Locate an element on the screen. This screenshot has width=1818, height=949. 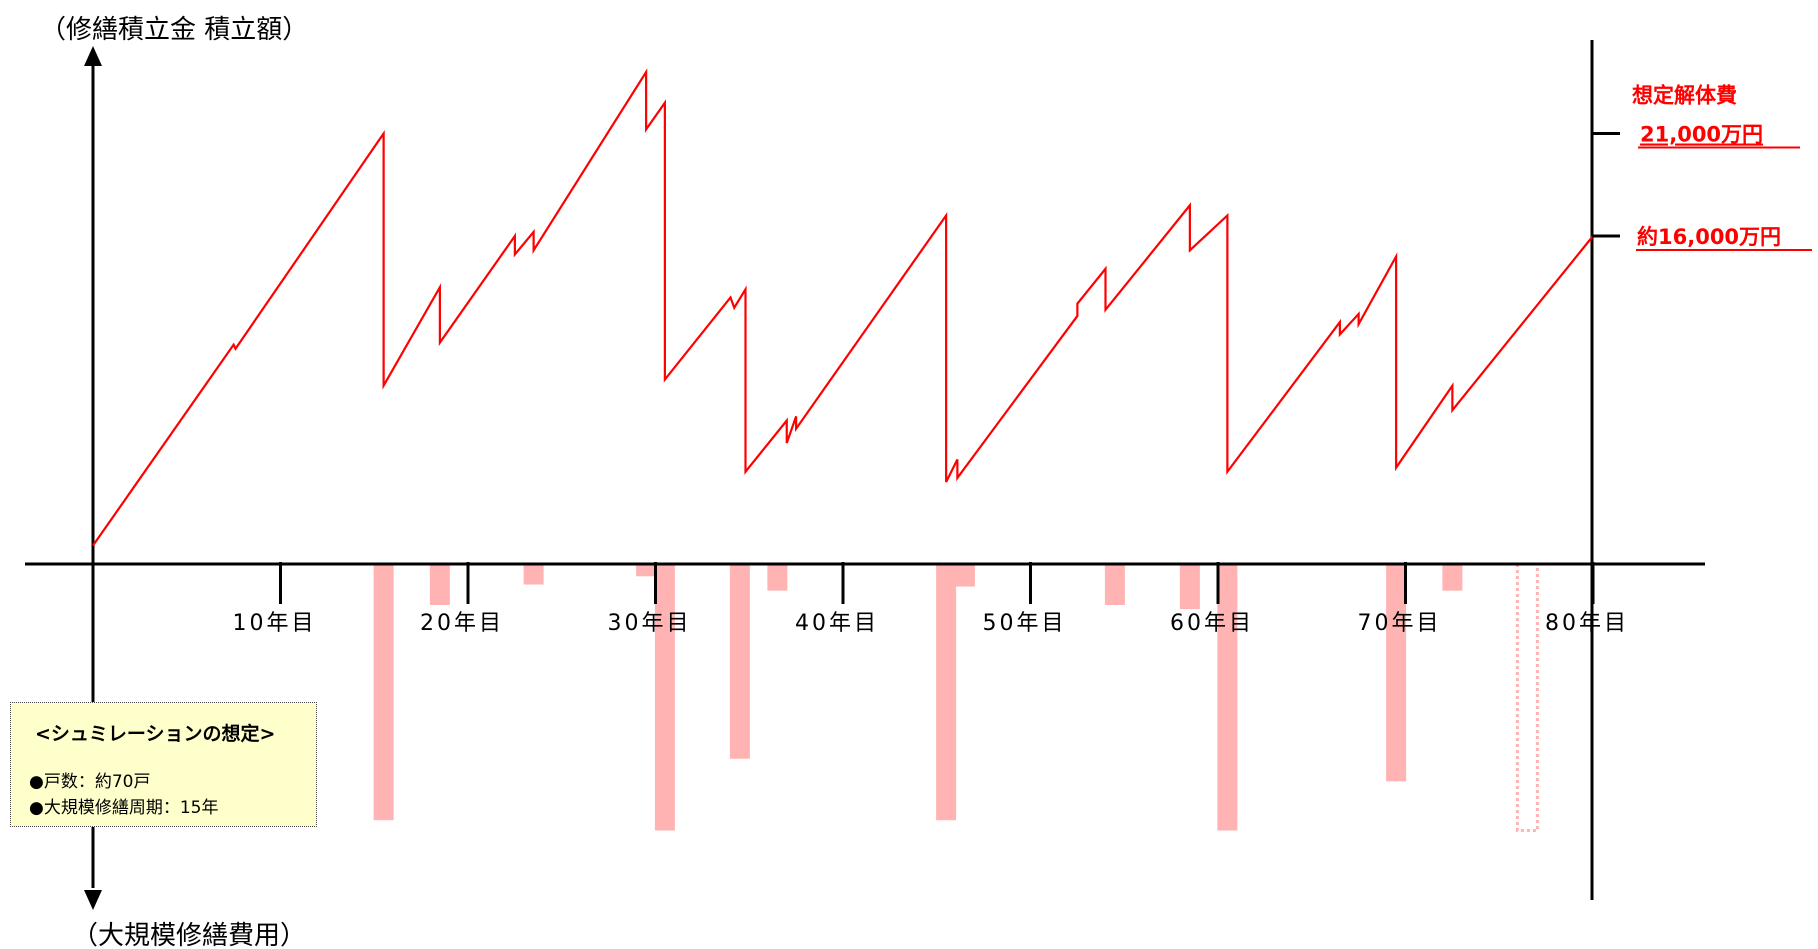
x-tick-label-0: 10年目 is located at coordinates (275, 623).